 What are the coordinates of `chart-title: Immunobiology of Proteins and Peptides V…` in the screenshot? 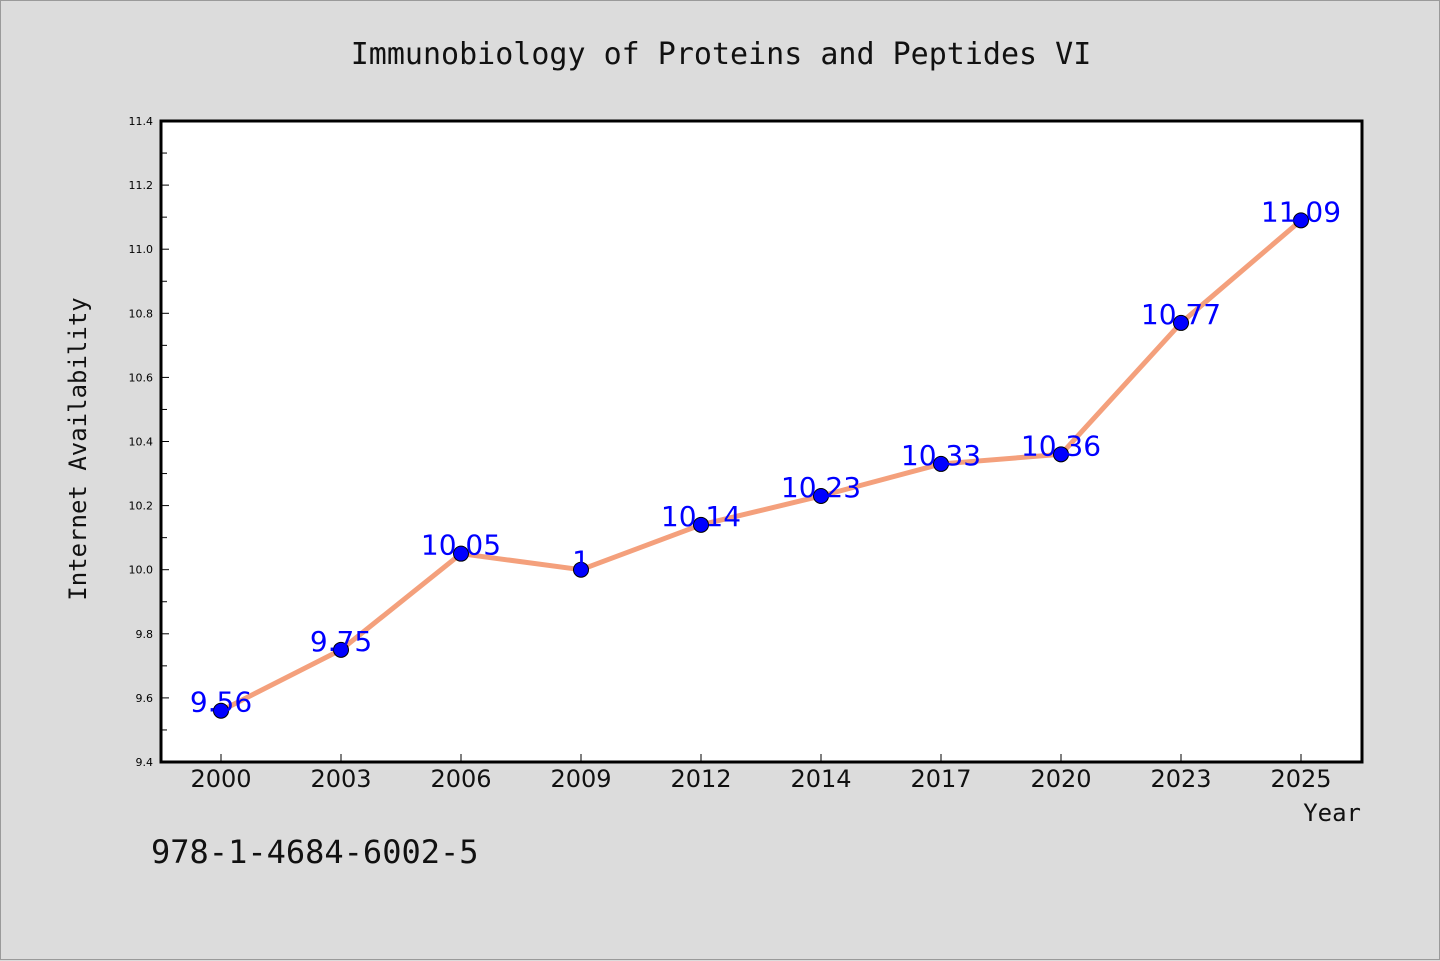 It's located at (721, 54).